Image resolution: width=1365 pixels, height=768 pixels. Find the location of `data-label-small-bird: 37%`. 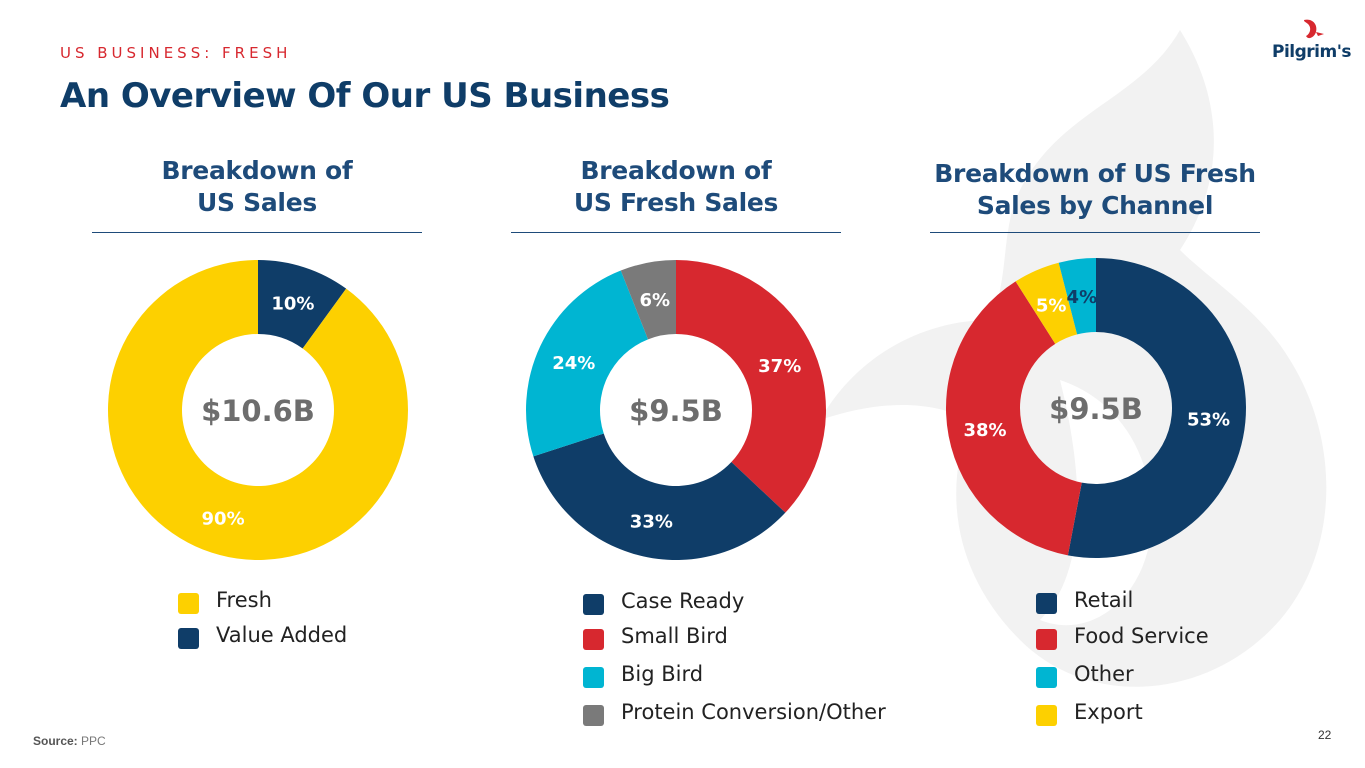

data-label-small-bird: 37% is located at coordinates (779, 366).